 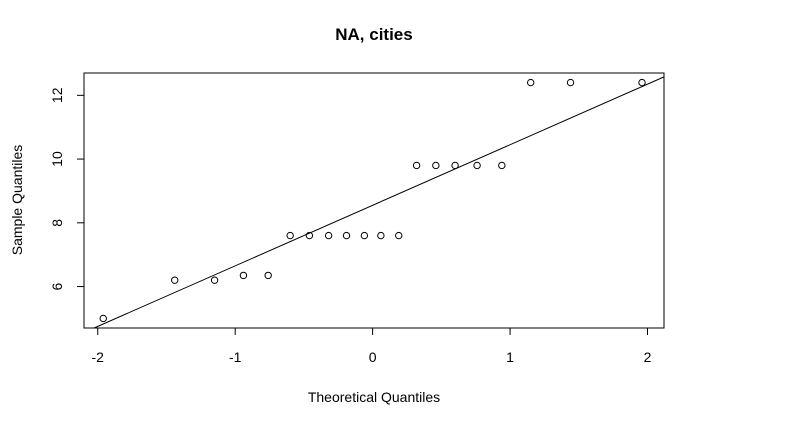 I want to click on x-tick-label: 0, so click(x=373, y=357).